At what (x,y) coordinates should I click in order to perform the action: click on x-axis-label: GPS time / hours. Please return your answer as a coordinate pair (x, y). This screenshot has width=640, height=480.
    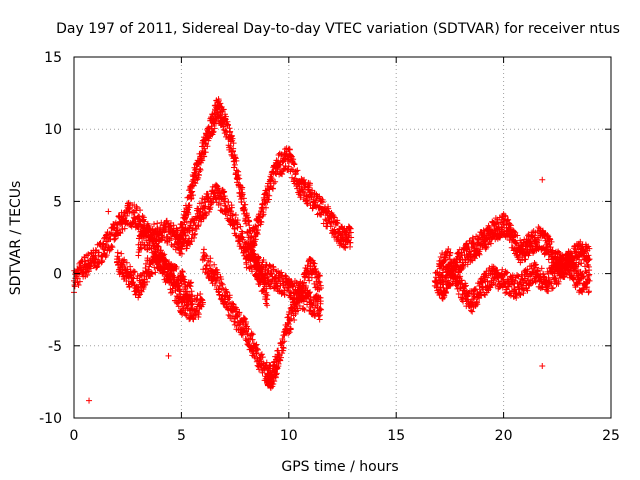
    Looking at the image, I should click on (339, 467).